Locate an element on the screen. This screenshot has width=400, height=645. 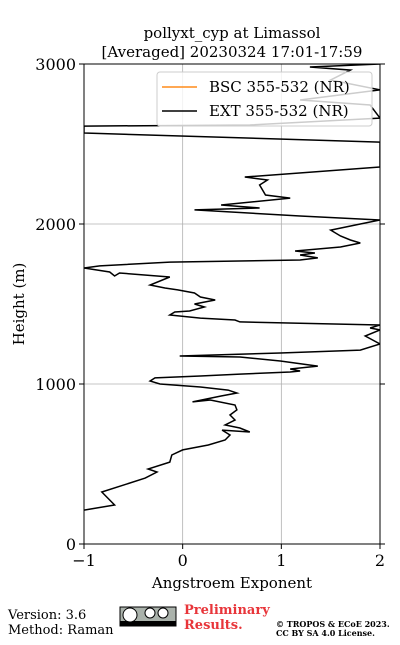
preliminary-text-2: Results. is located at coordinates (213, 625).